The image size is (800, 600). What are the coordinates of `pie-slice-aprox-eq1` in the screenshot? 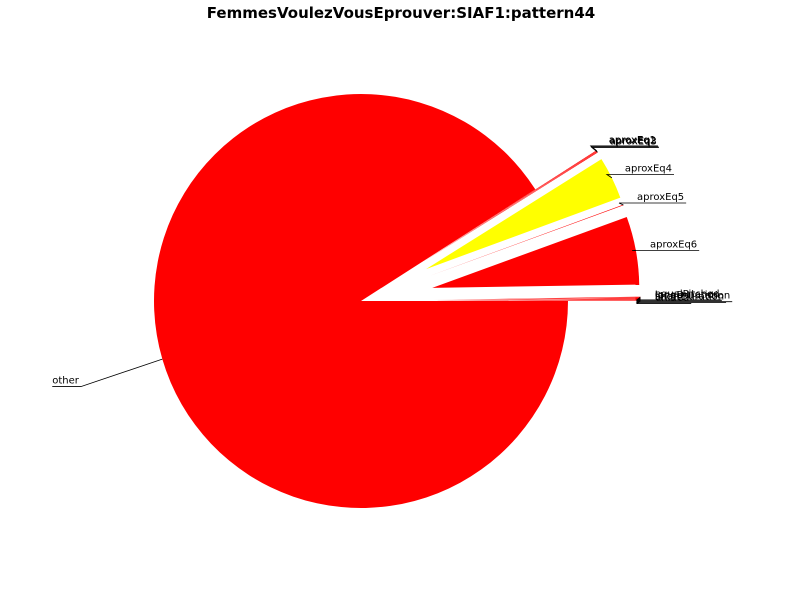 It's located at (509, 206).